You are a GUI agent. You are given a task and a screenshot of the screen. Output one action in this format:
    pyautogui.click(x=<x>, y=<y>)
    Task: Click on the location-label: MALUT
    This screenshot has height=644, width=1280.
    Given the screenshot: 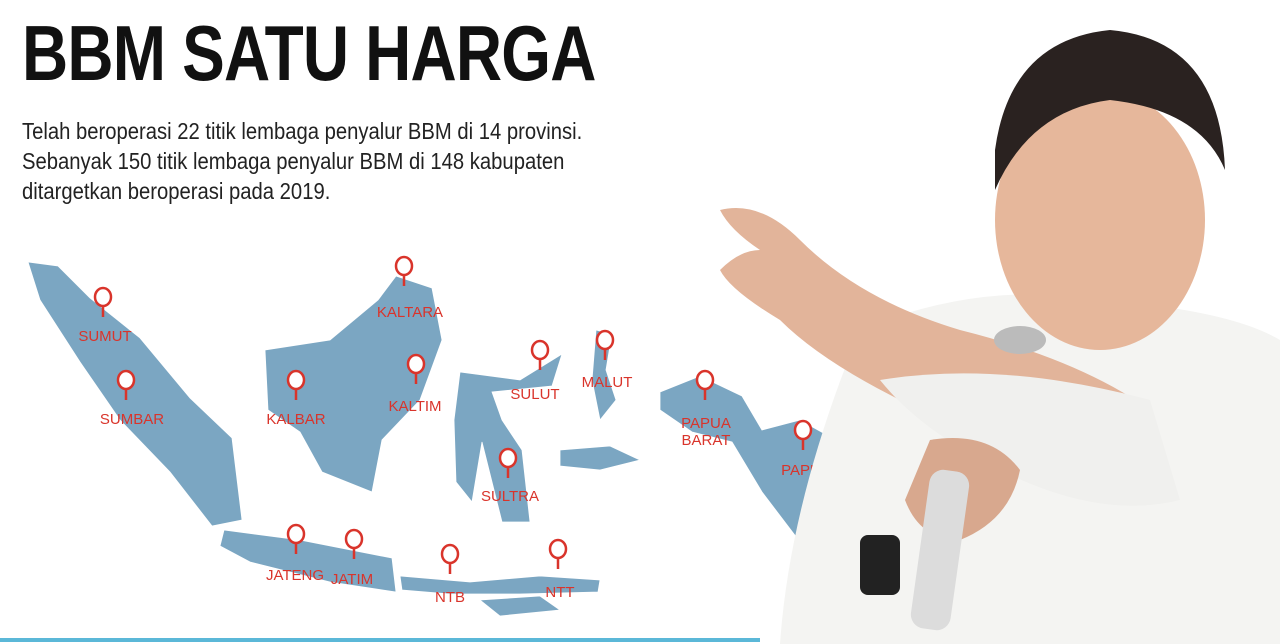 What is the action you would take?
    pyautogui.click(x=607, y=382)
    